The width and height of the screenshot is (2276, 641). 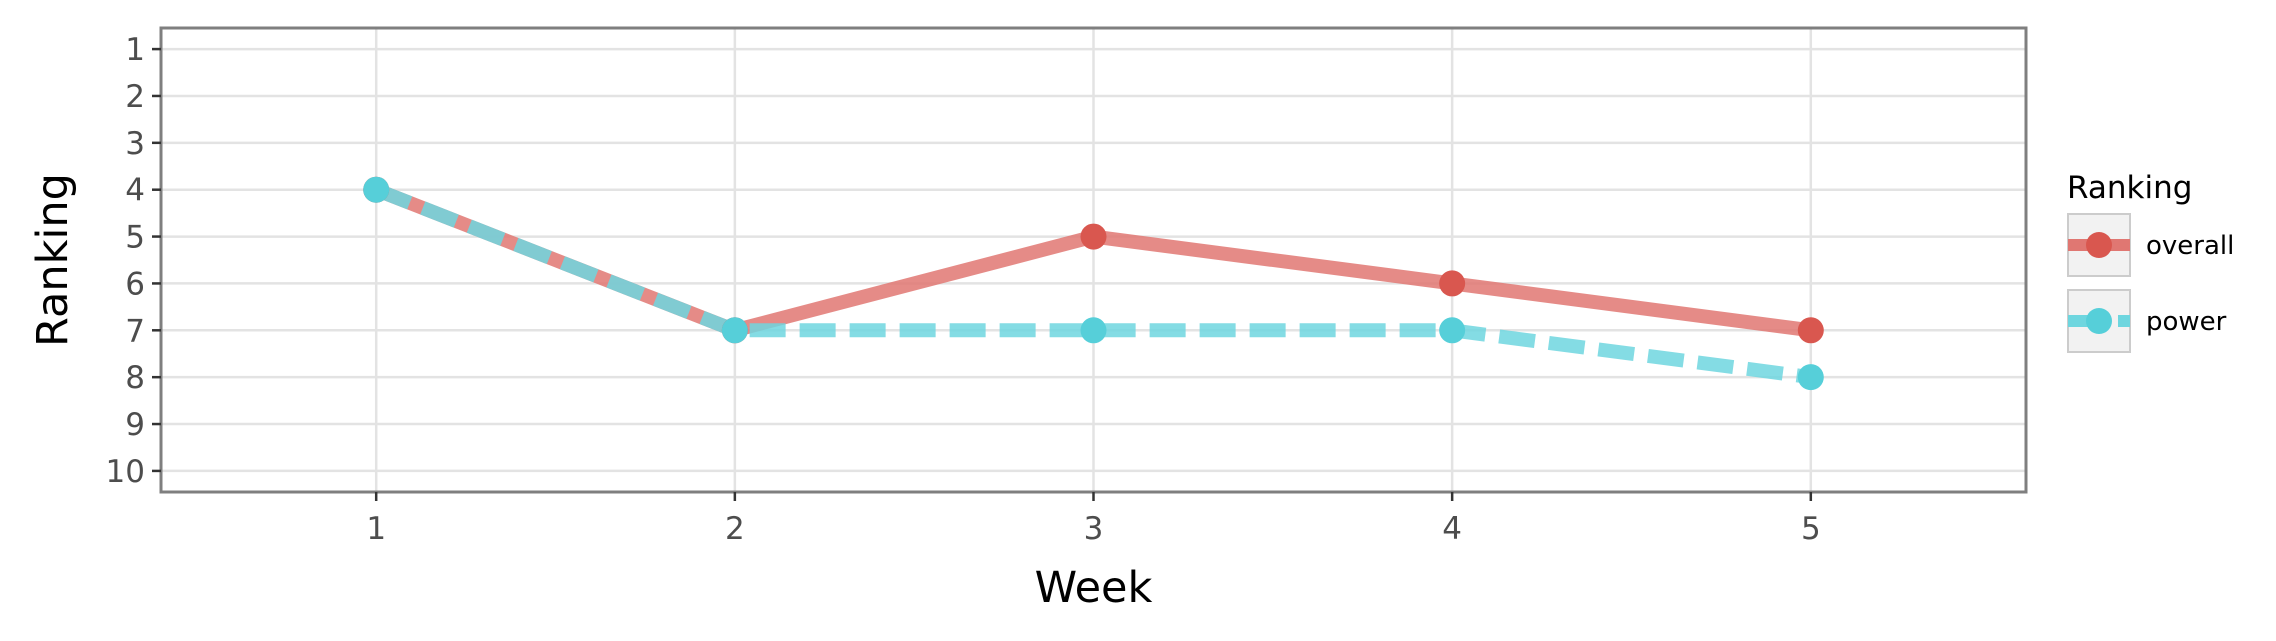 What do you see at coordinates (135, 284) in the screenshot?
I see `y-tick-label: 6` at bounding box center [135, 284].